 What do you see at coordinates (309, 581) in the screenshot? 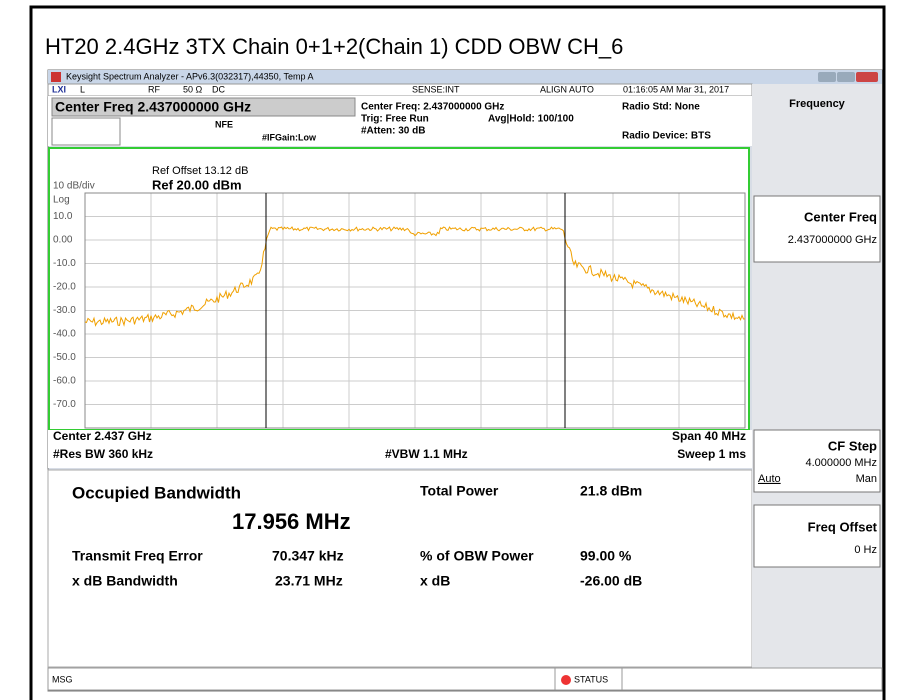
I see `xdb-bw-value: 23.71 MHz` at bounding box center [309, 581].